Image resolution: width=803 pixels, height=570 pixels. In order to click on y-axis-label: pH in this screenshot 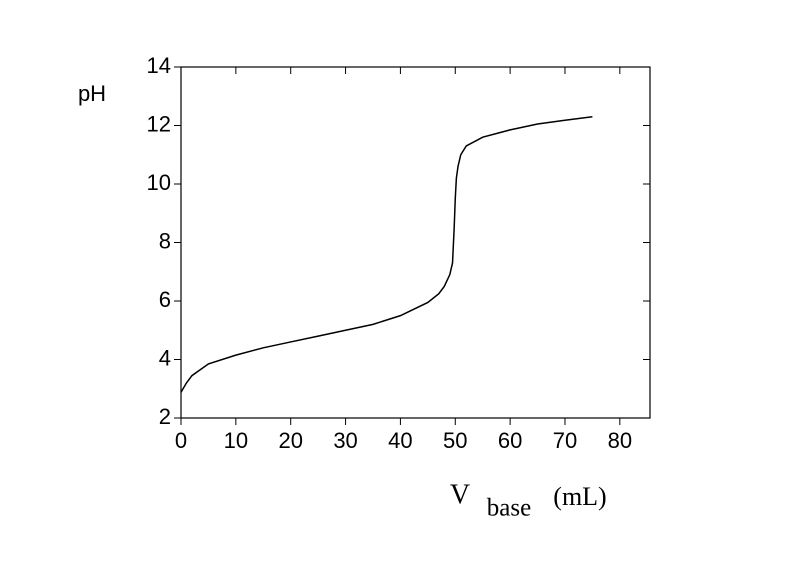, I will do `click(92, 93)`.